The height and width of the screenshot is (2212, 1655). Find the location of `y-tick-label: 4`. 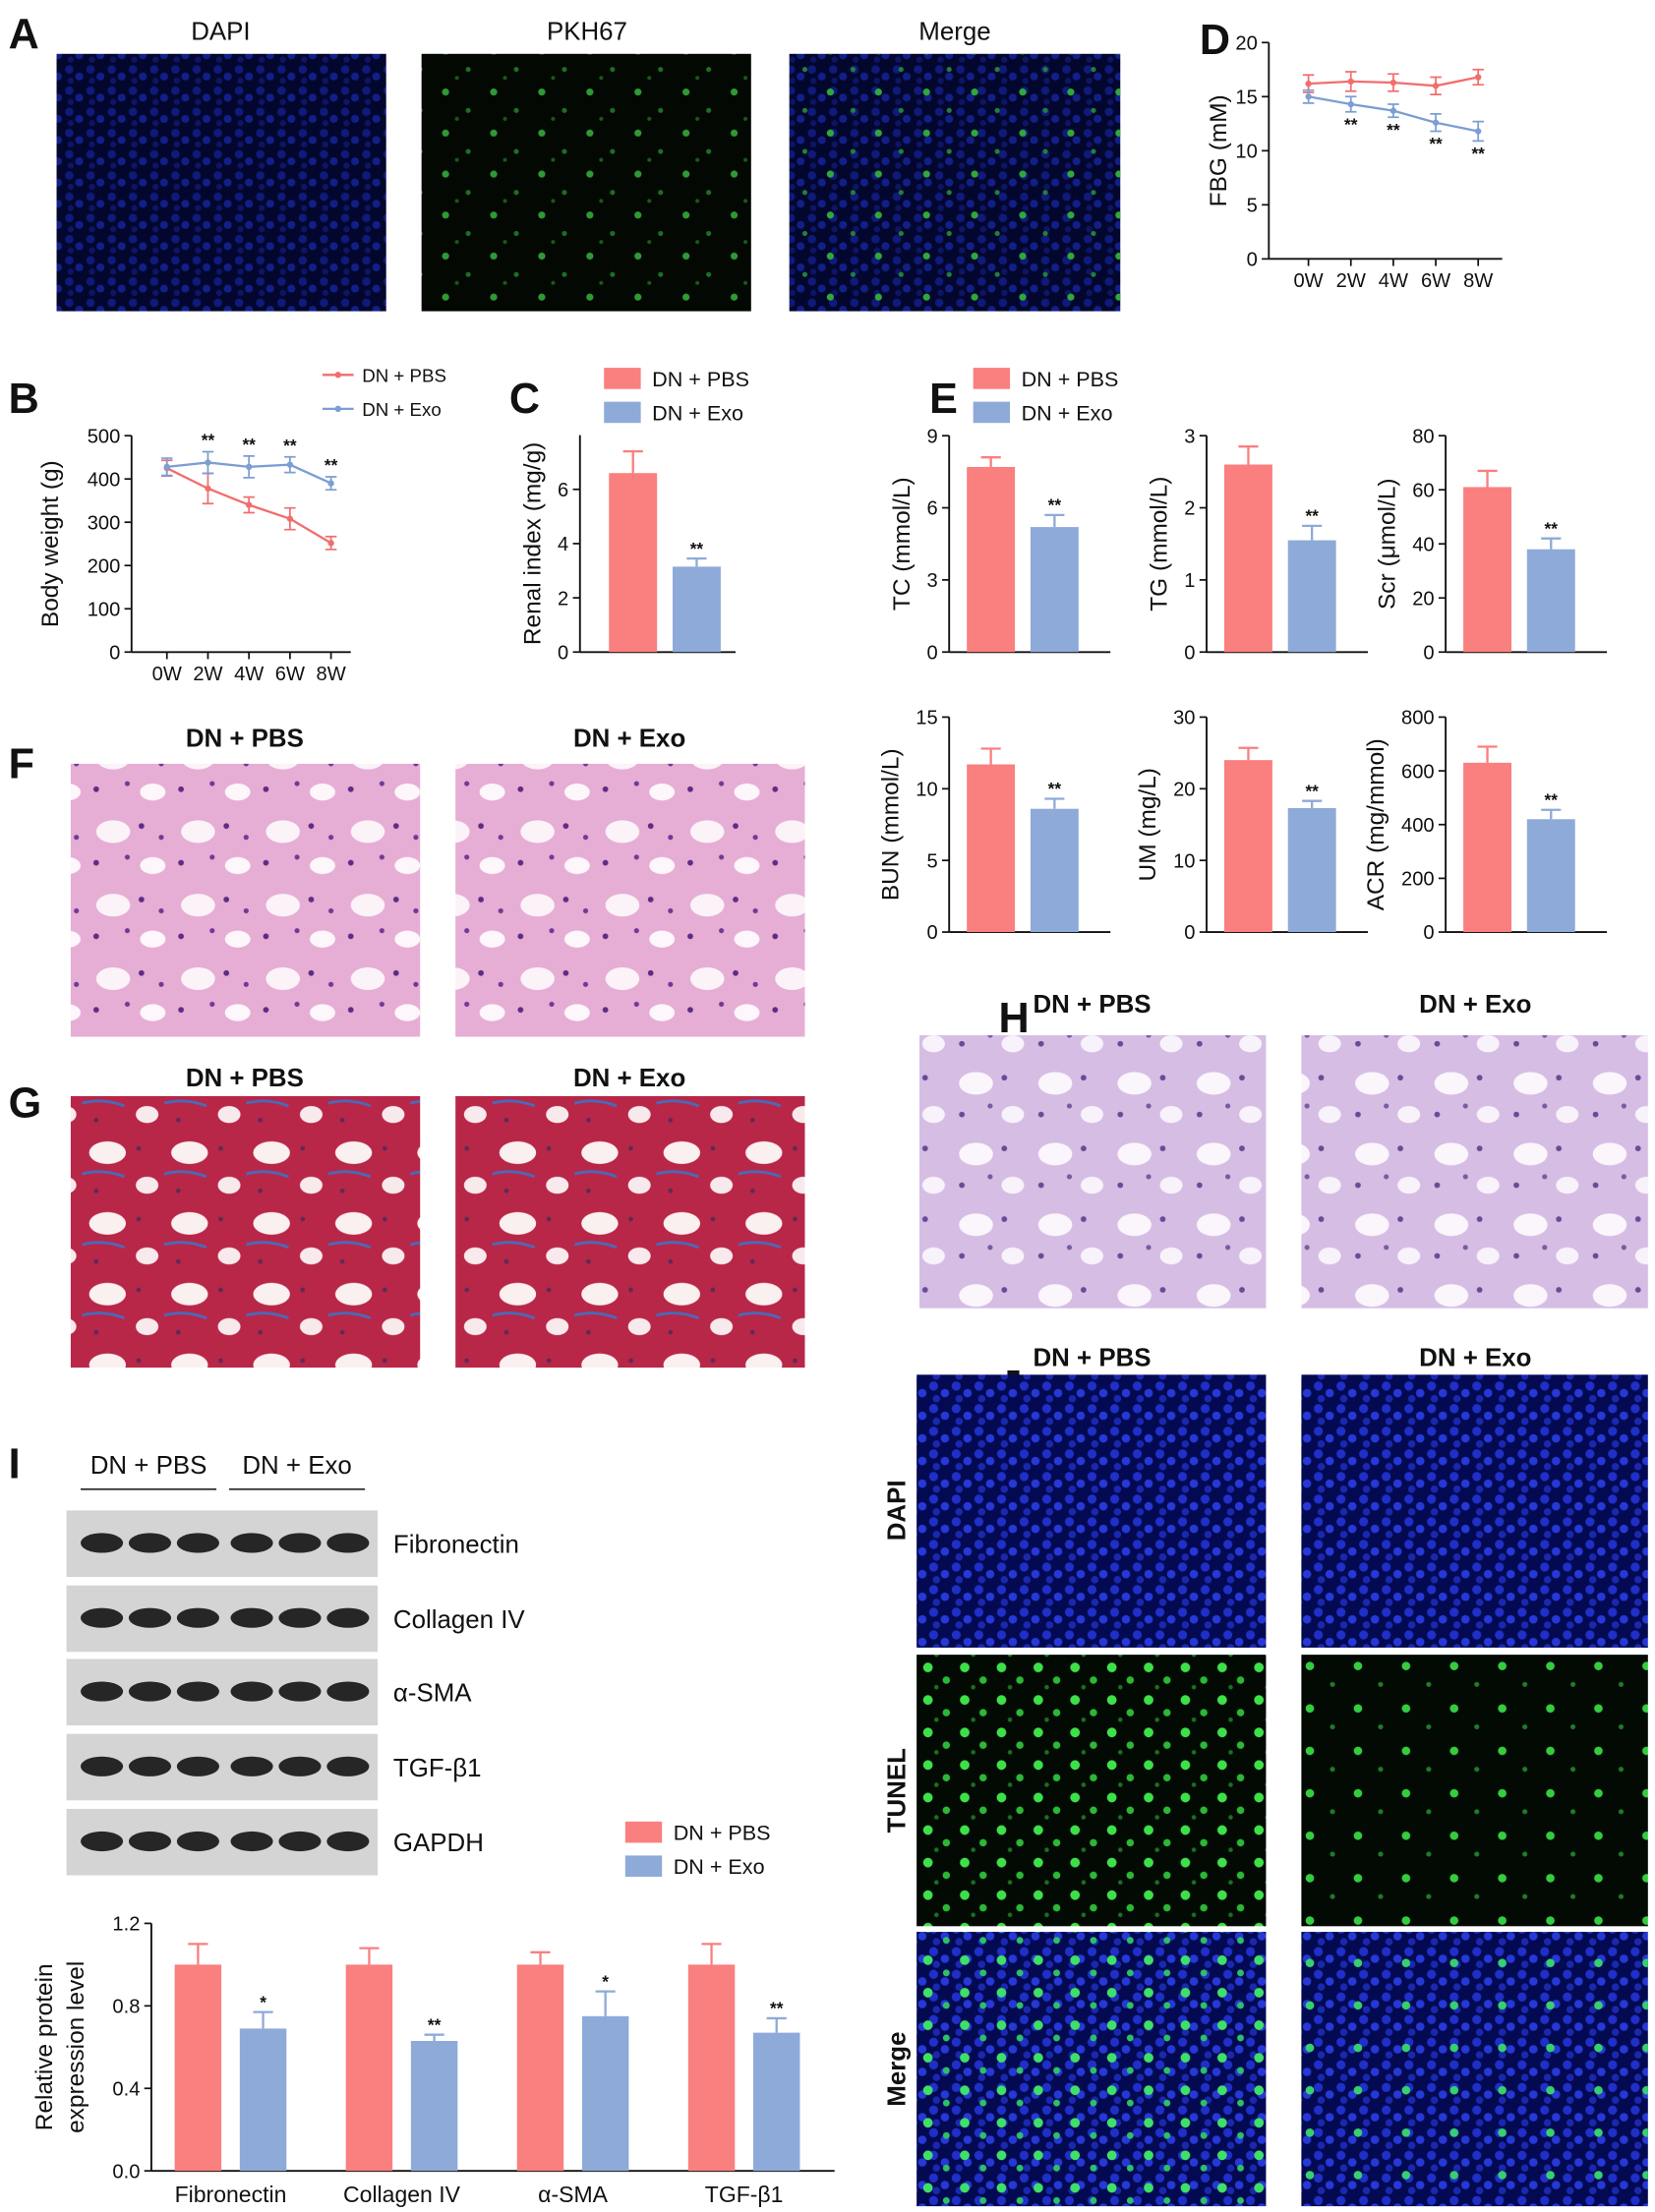

y-tick-label: 4 is located at coordinates (563, 545).